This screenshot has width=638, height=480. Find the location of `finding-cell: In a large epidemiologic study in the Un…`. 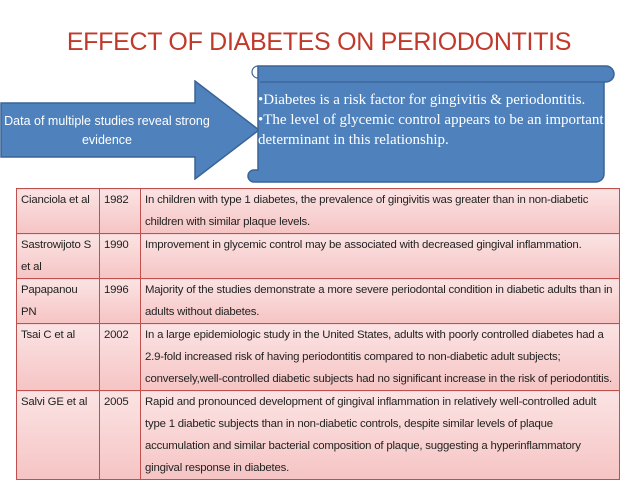

finding-cell: In a large epidemiologic study in the Un… is located at coordinates (380, 357).